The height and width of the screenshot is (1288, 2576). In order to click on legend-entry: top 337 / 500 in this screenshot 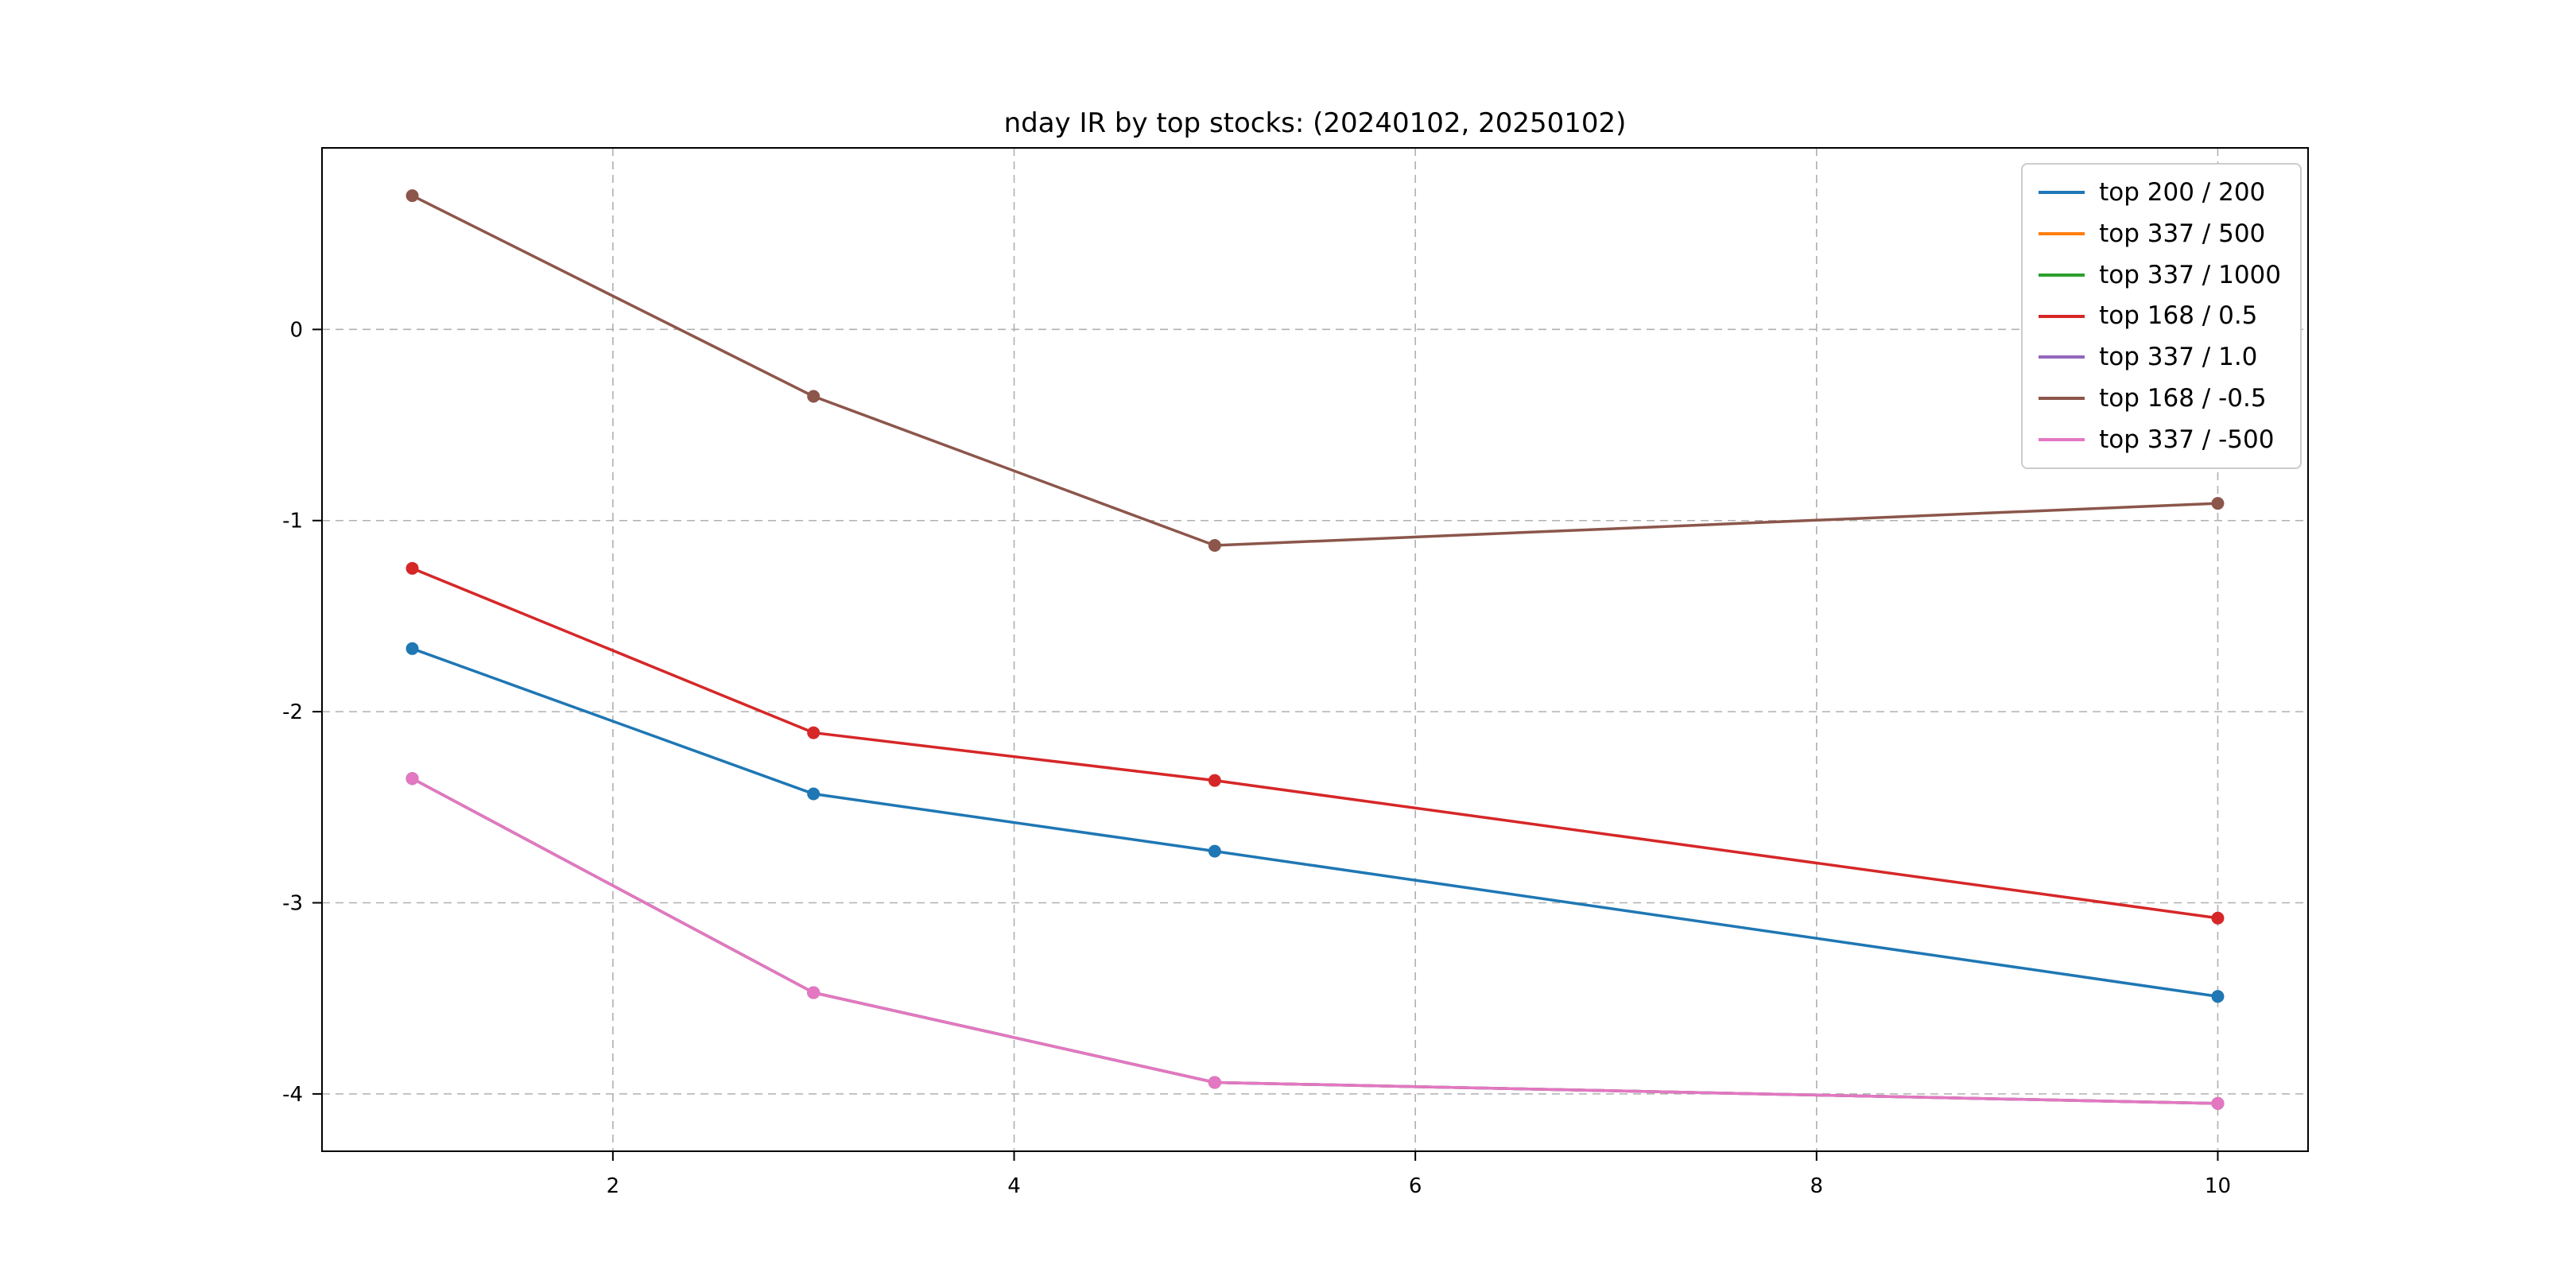, I will do `click(2160, 234)`.